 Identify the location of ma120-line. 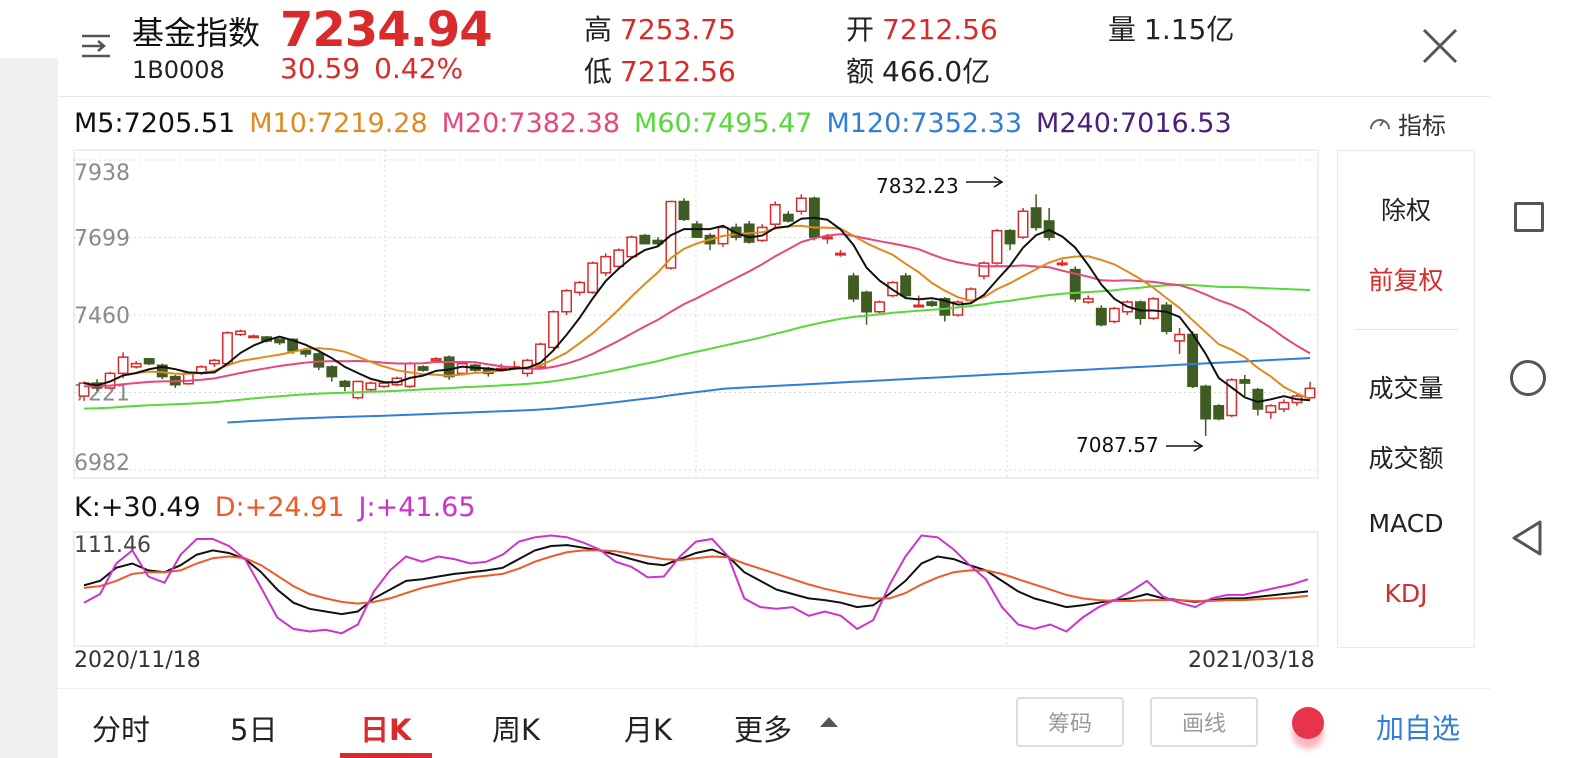
(769, 390).